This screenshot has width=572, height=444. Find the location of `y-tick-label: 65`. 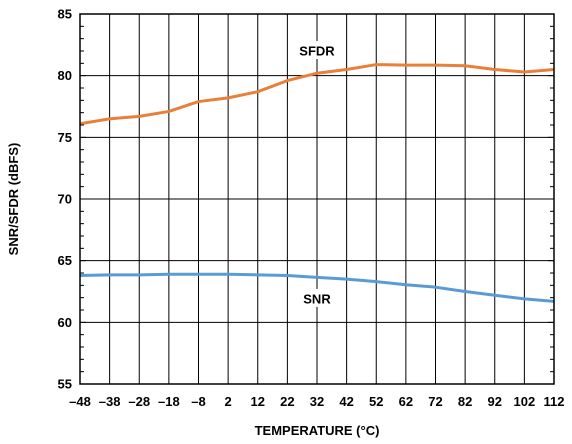

y-tick-label: 65 is located at coordinates (65, 260).